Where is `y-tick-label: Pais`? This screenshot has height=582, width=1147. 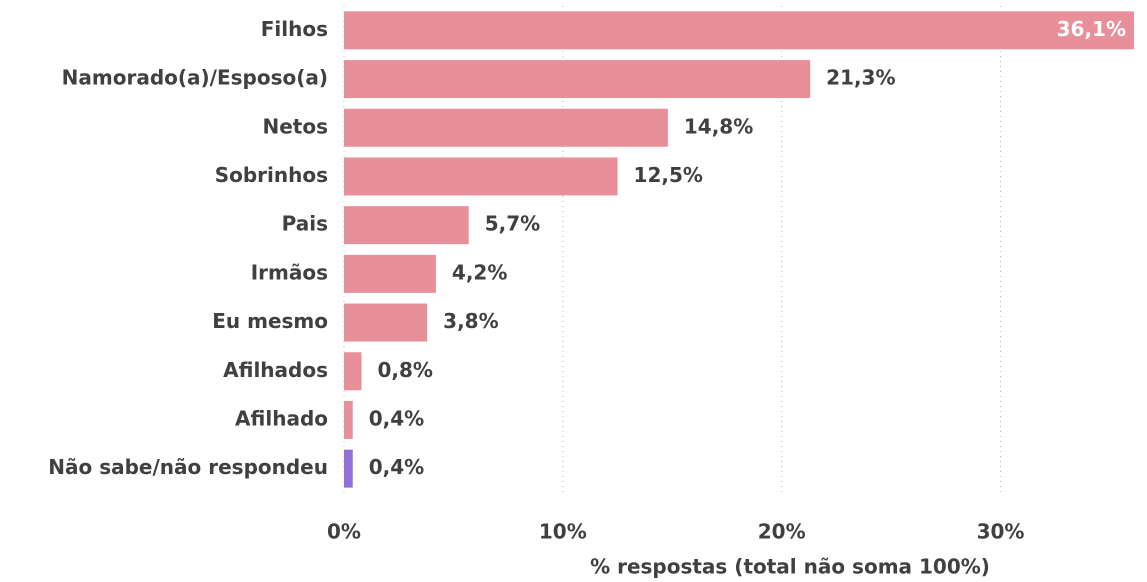
y-tick-label: Pais is located at coordinates (305, 224).